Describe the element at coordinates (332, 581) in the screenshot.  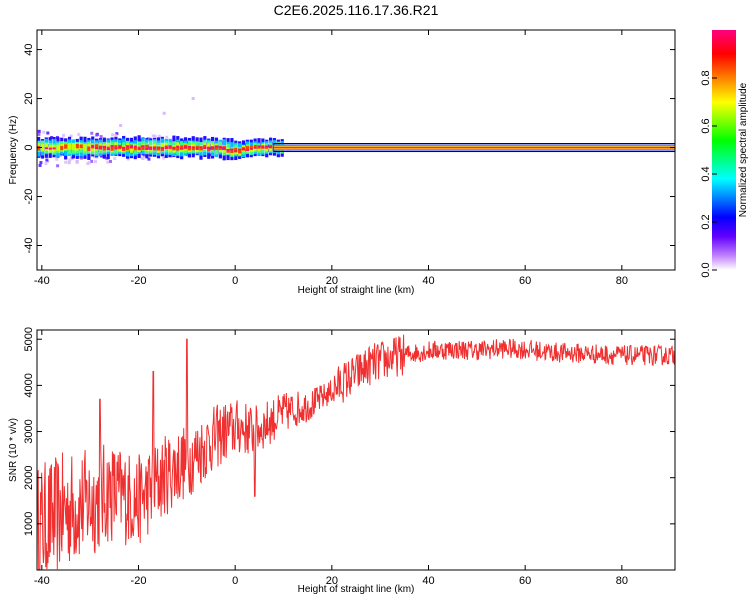
I see `snr-x-tick-label: 20` at that location.